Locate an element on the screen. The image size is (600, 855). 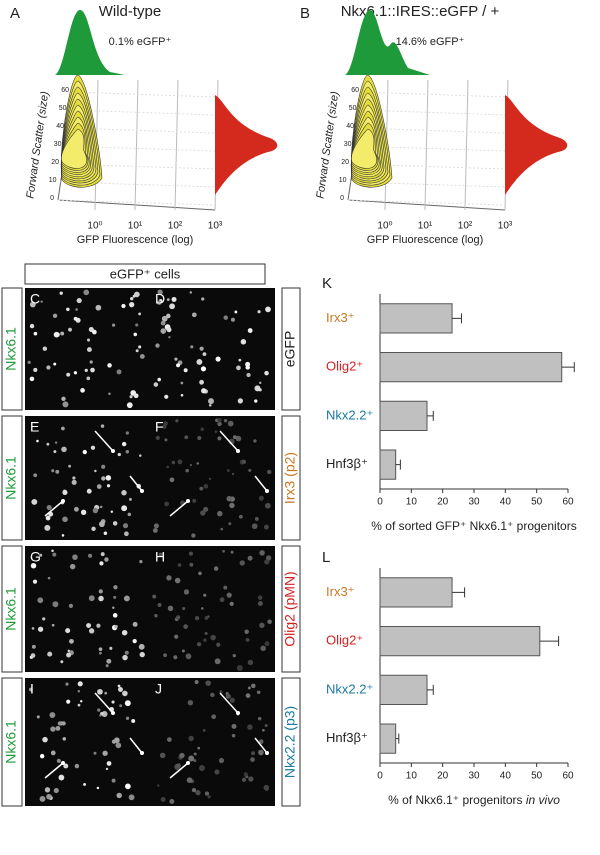
error-bar is located at coordinates (549, 641).